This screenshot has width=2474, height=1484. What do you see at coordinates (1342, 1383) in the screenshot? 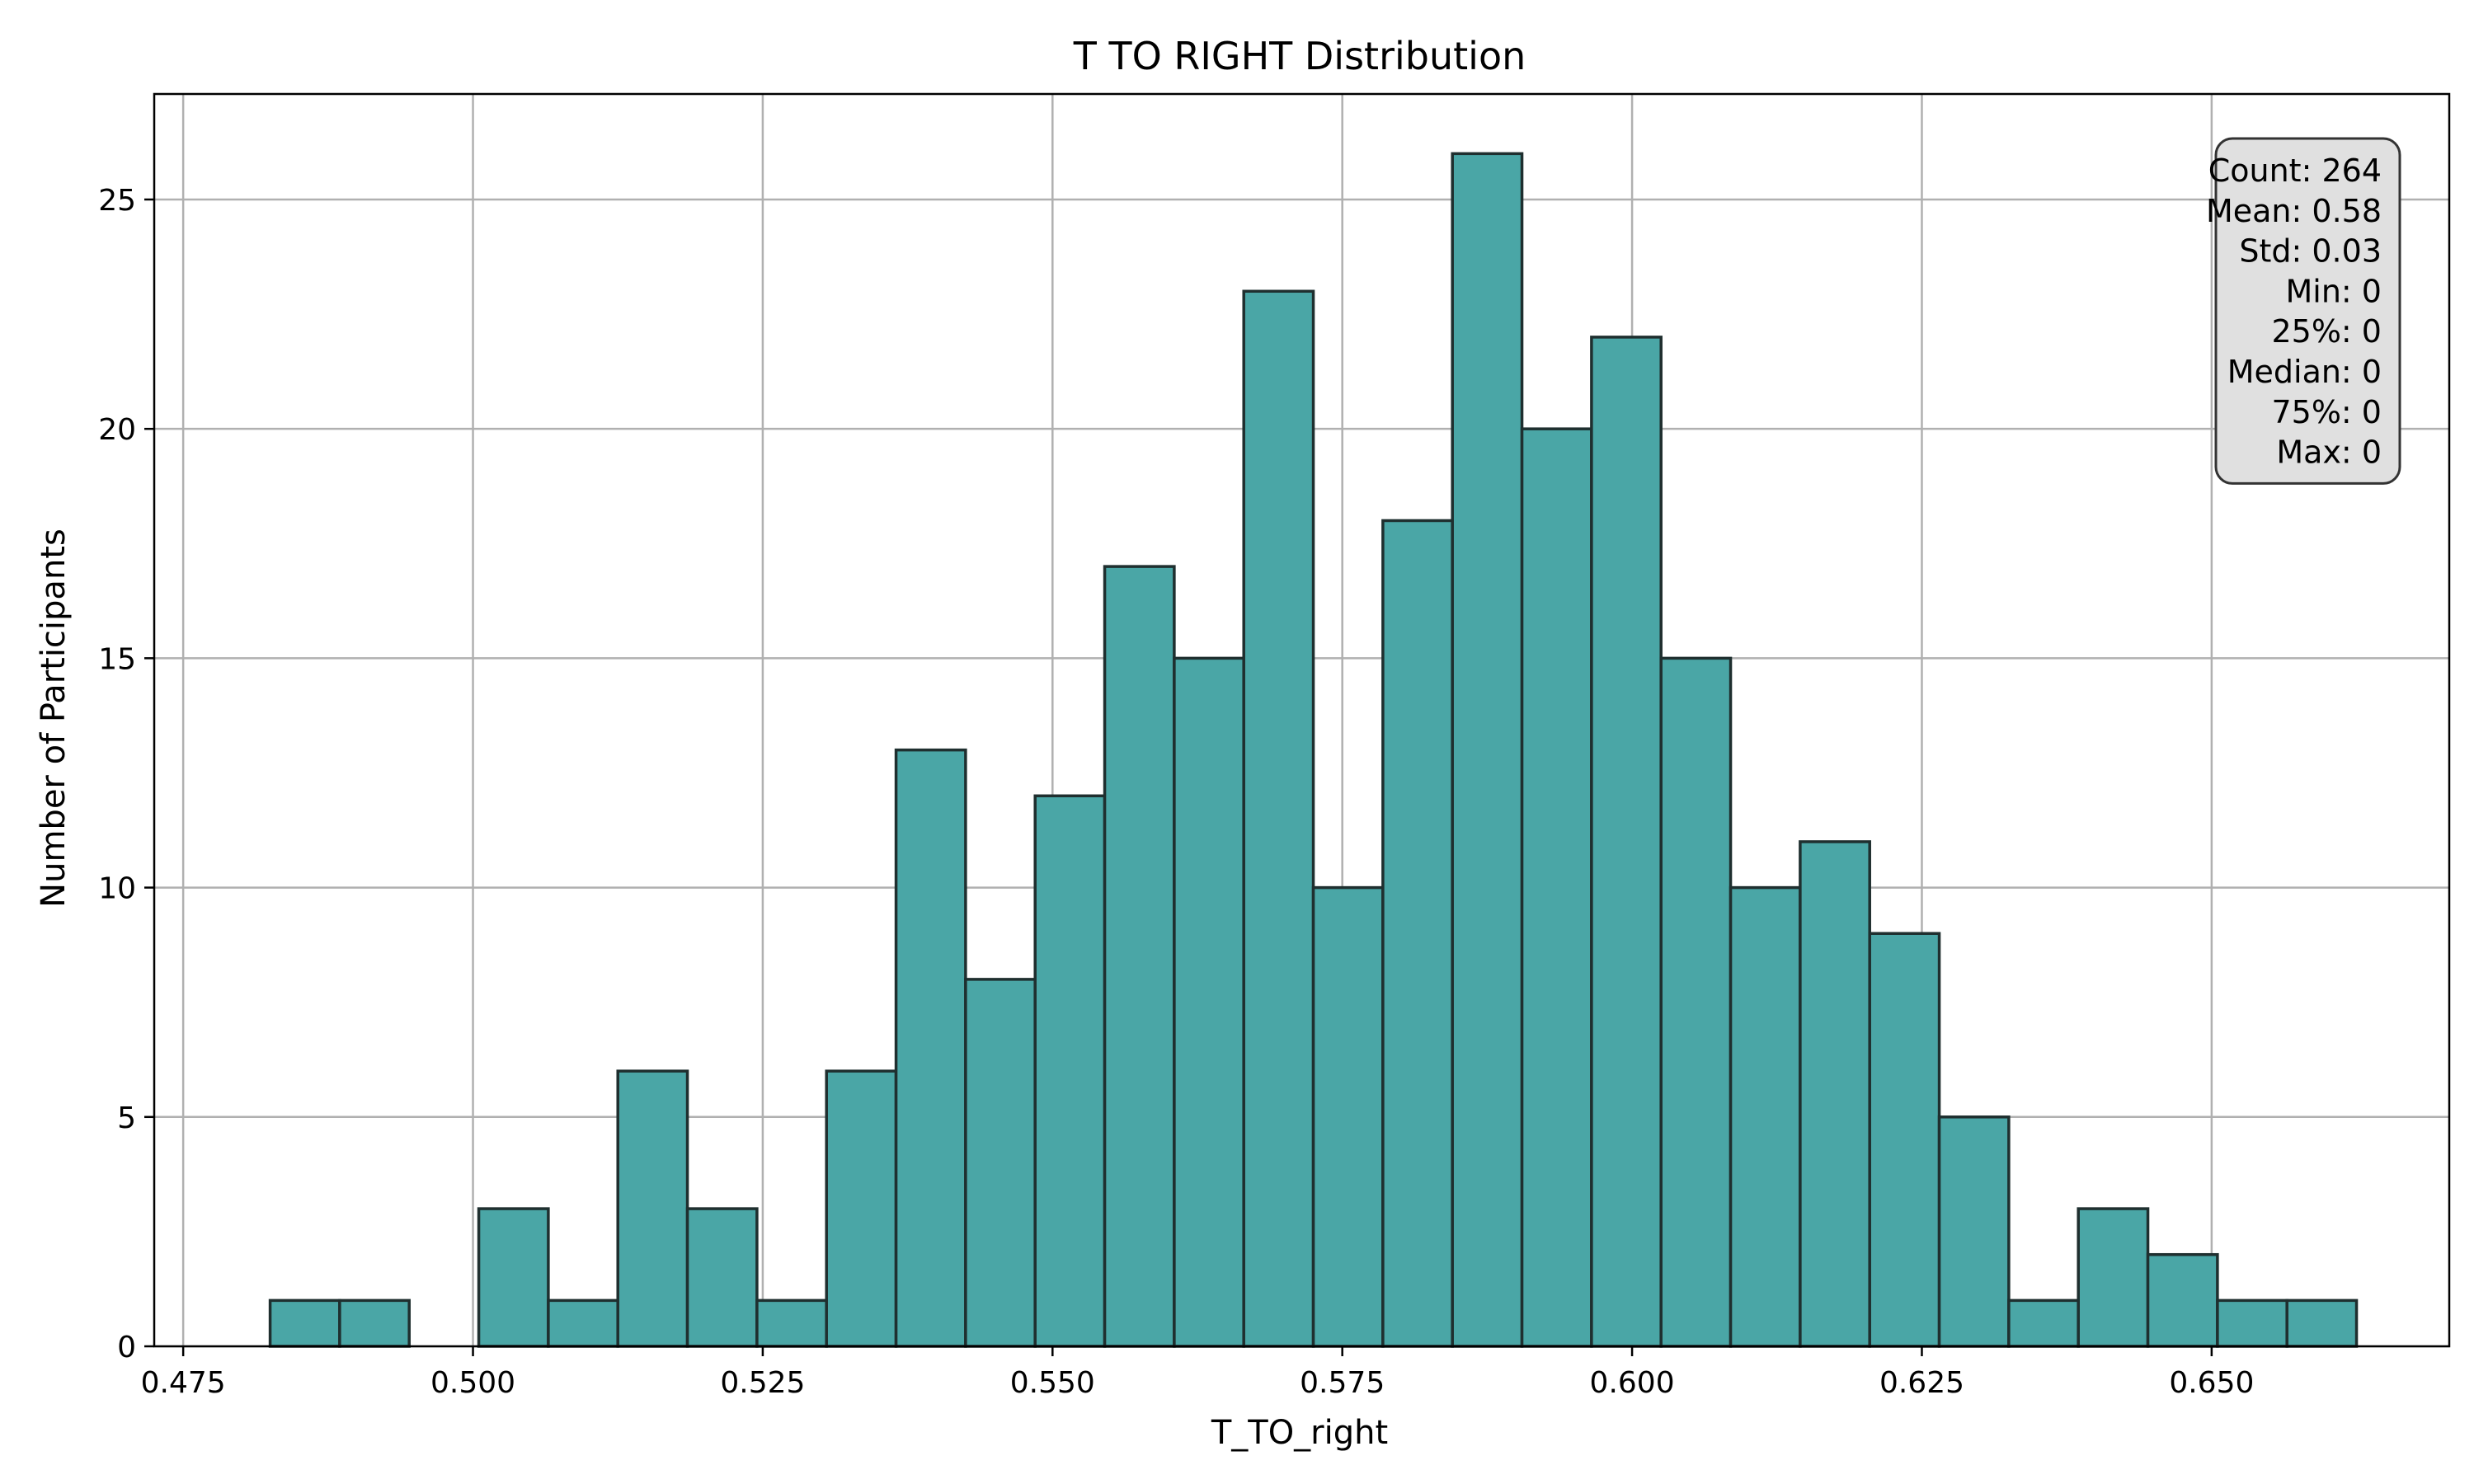
I see `x-tick-label-4: 0.575` at bounding box center [1342, 1383].